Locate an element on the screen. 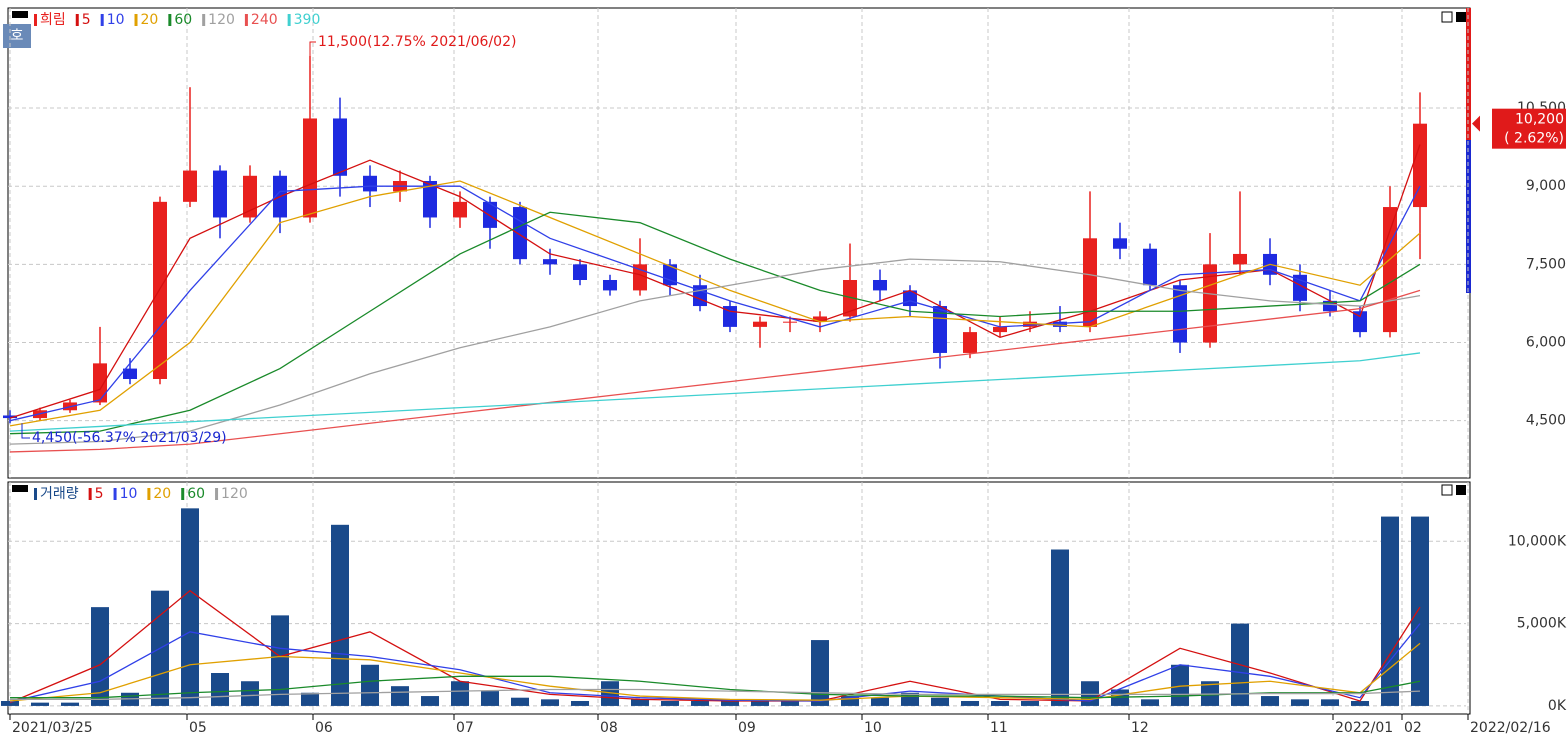 This screenshot has width=1568, height=739. y-tick-label: 7,500 is located at coordinates (1546, 264).